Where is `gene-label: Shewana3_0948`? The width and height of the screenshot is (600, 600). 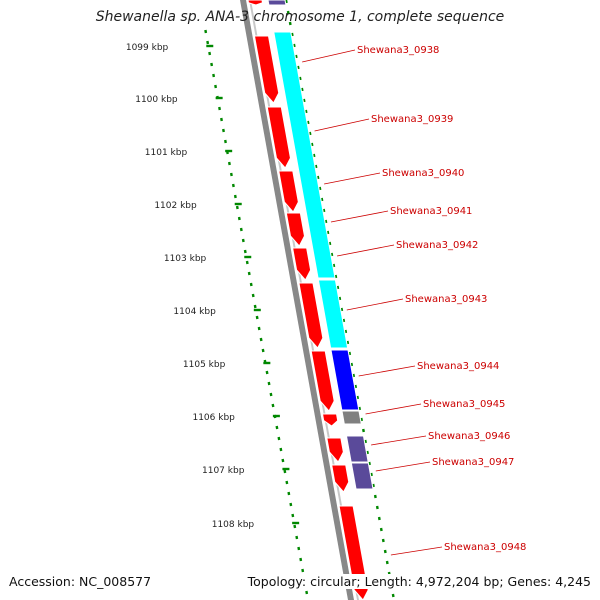 gene-label: Shewana3_0948 is located at coordinates (485, 547).